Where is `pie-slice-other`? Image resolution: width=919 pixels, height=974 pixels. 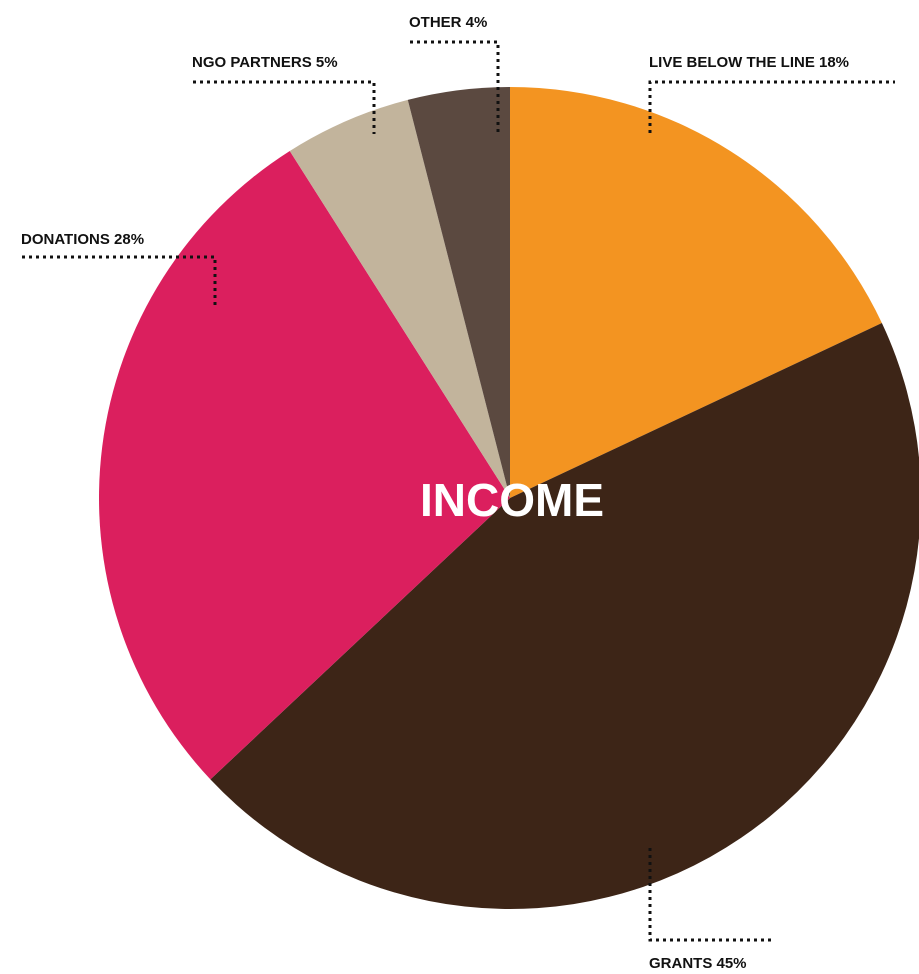
pie-slice-other is located at coordinates (458, 292).